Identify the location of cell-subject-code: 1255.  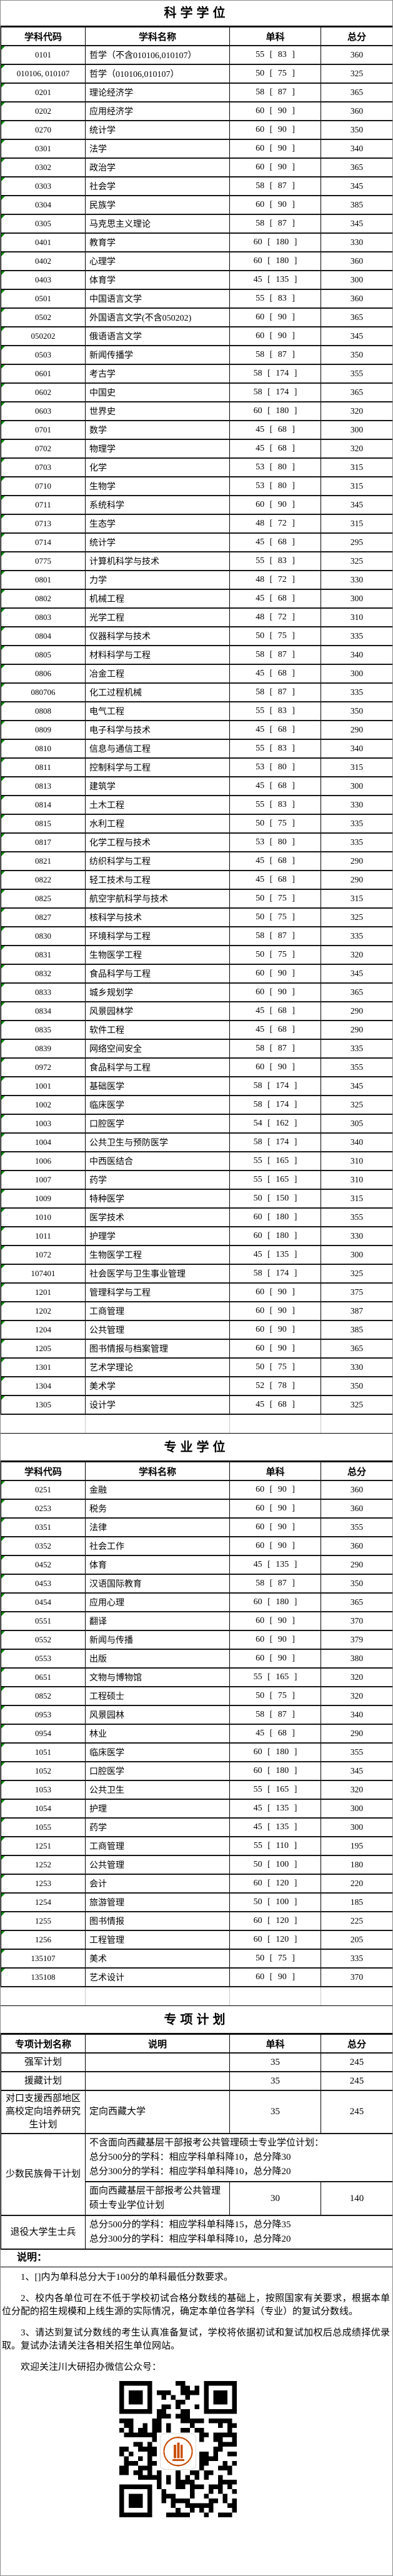
(43, 1921).